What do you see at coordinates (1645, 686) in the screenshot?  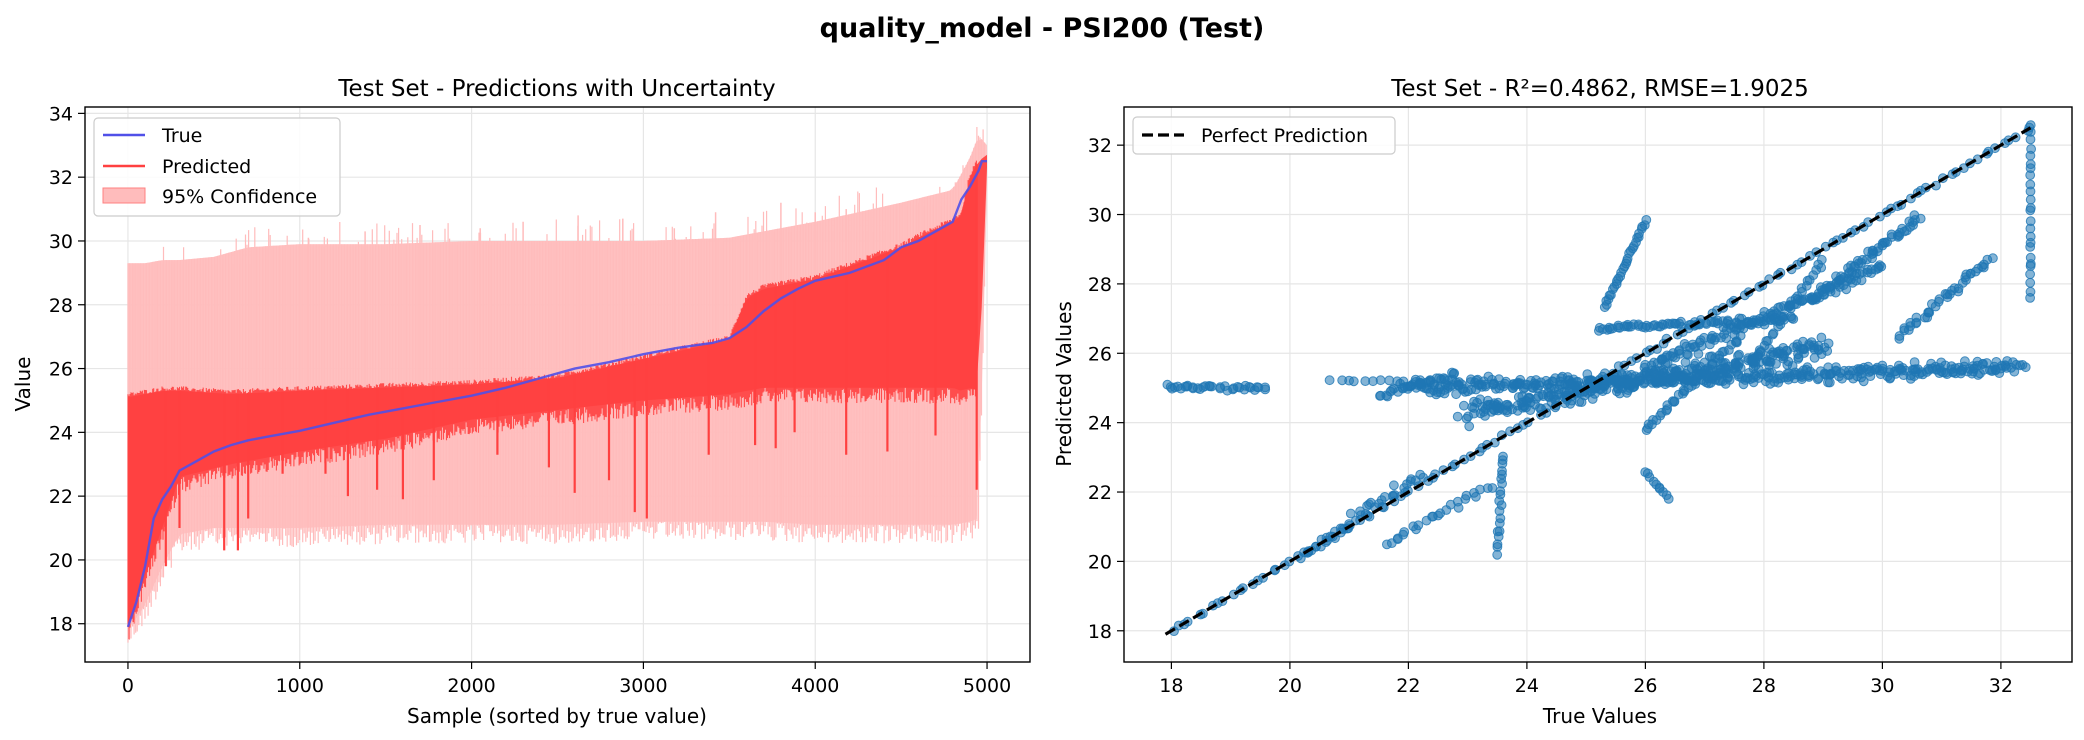 I see `right-x-tick-label: 26` at bounding box center [1645, 686].